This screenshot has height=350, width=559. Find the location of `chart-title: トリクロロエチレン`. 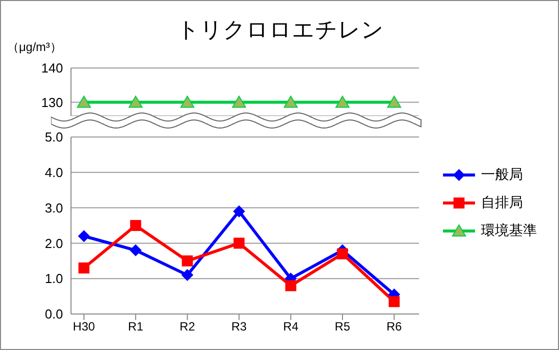

chart-title: トリクロロエチレン is located at coordinates (280, 29).